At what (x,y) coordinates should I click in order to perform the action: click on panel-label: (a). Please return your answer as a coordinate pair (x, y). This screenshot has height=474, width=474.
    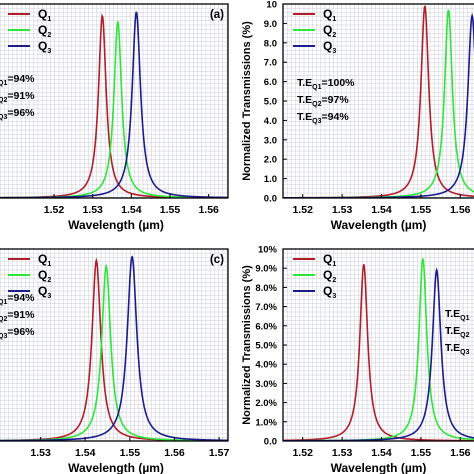
    Looking at the image, I should click on (217, 15).